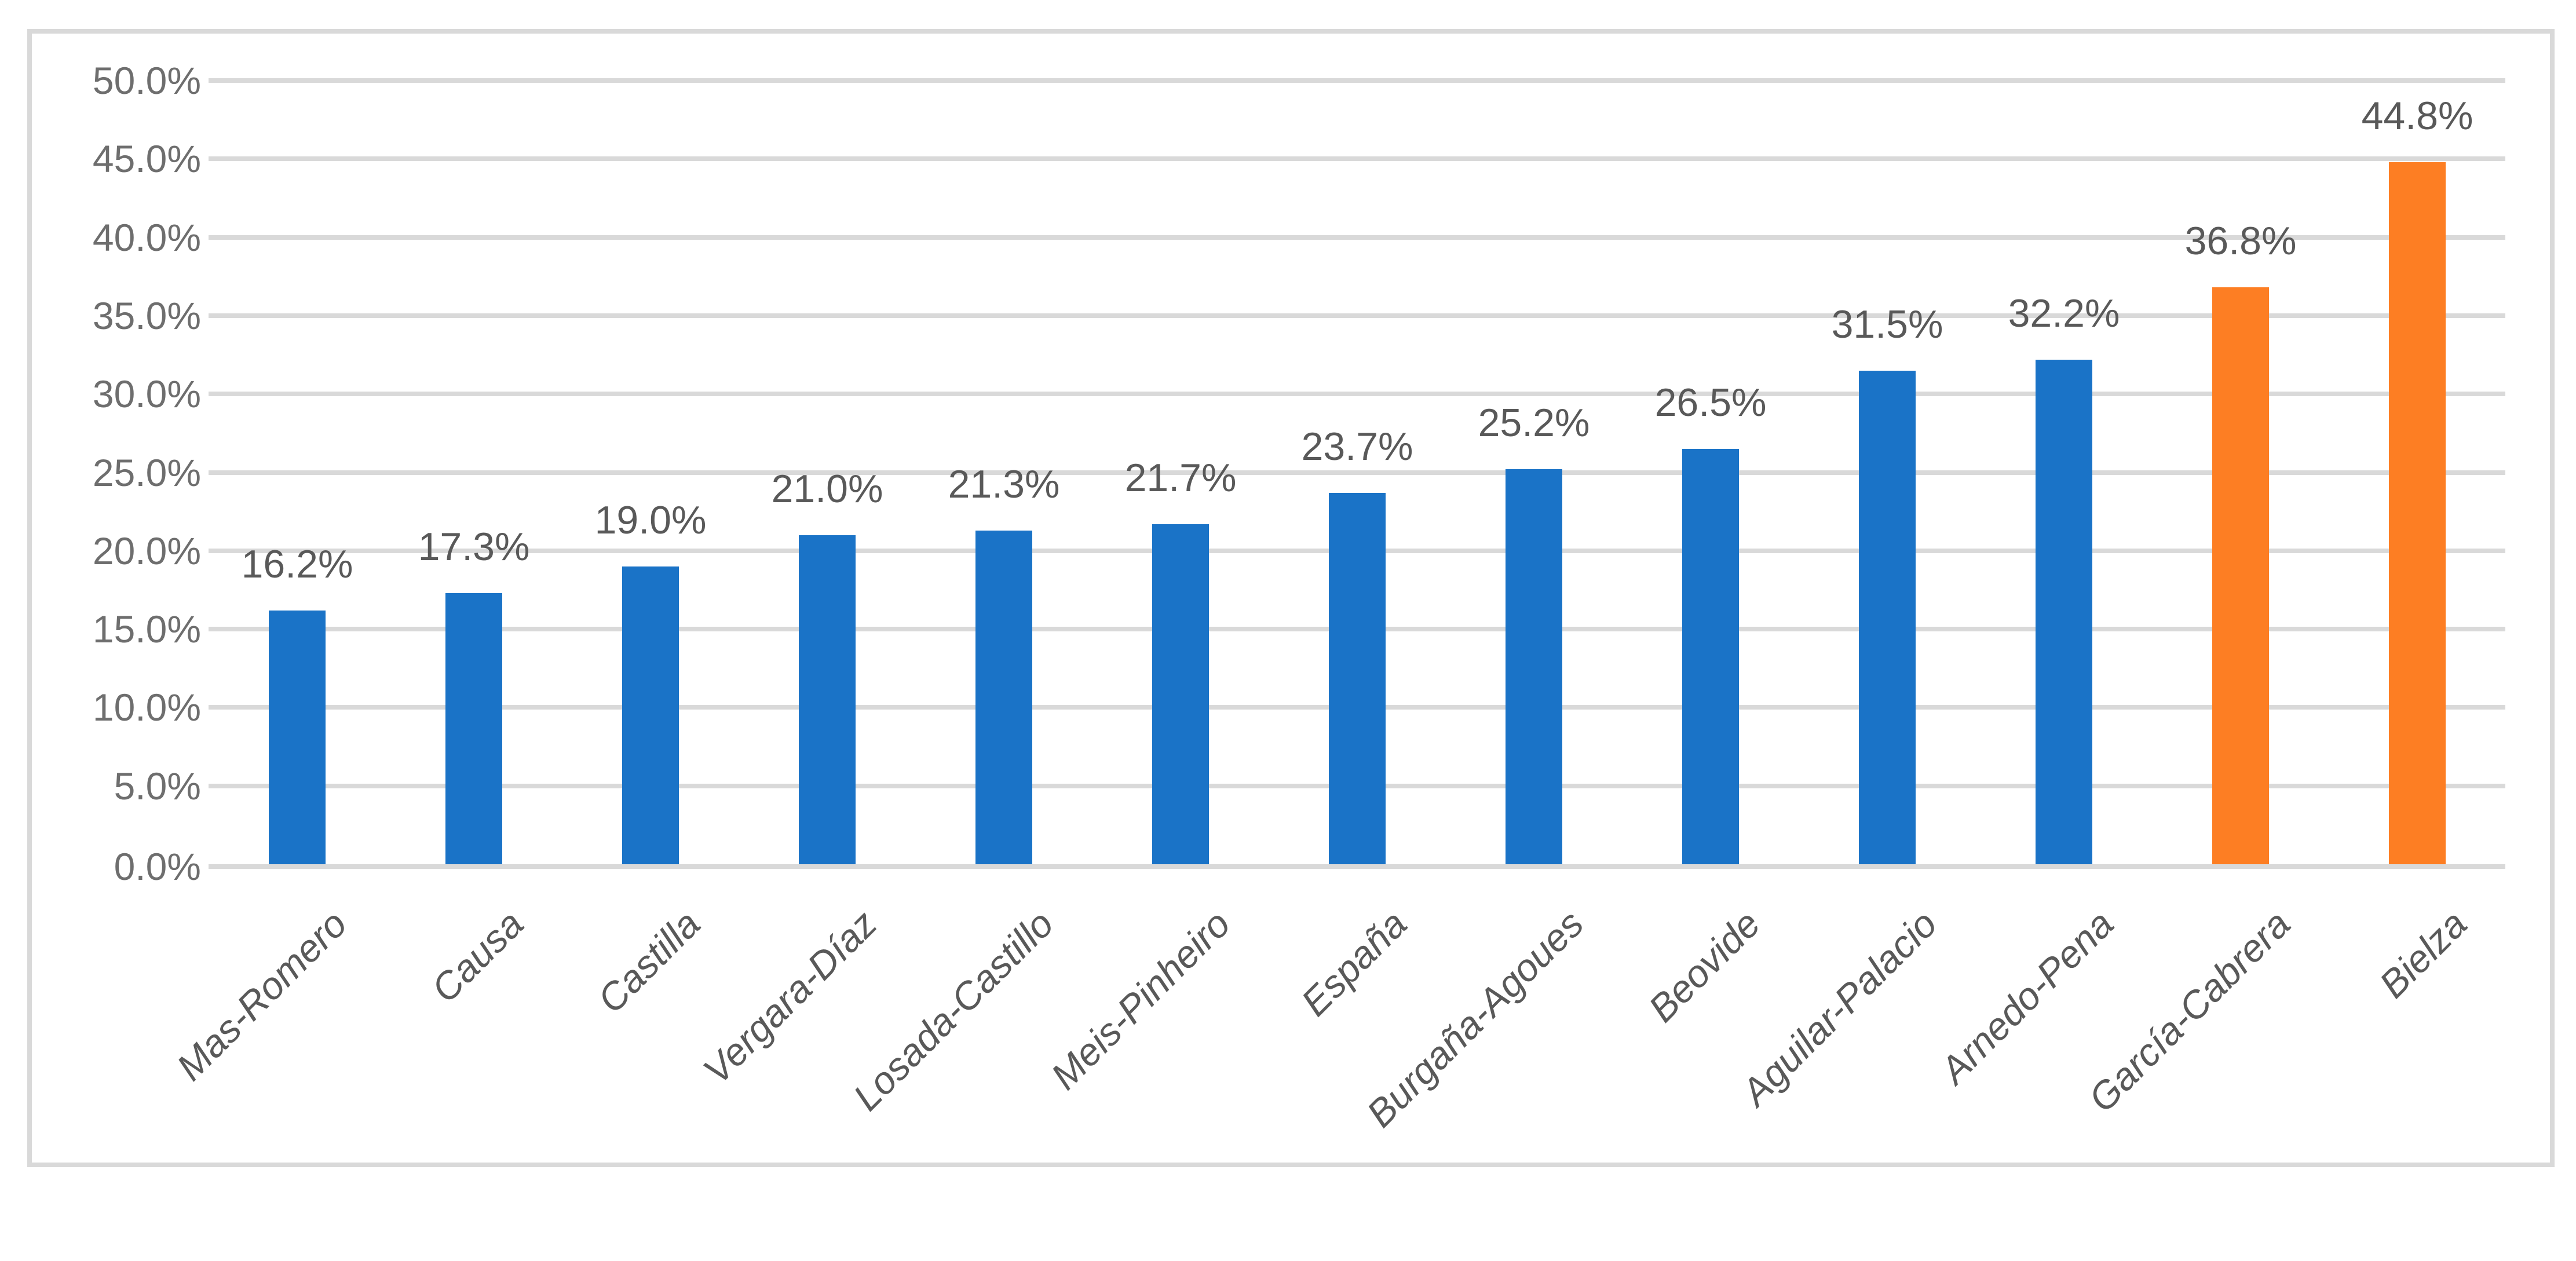 The height and width of the screenshot is (1261, 2576). I want to click on bar-value-label: 25.2%, so click(1534, 423).